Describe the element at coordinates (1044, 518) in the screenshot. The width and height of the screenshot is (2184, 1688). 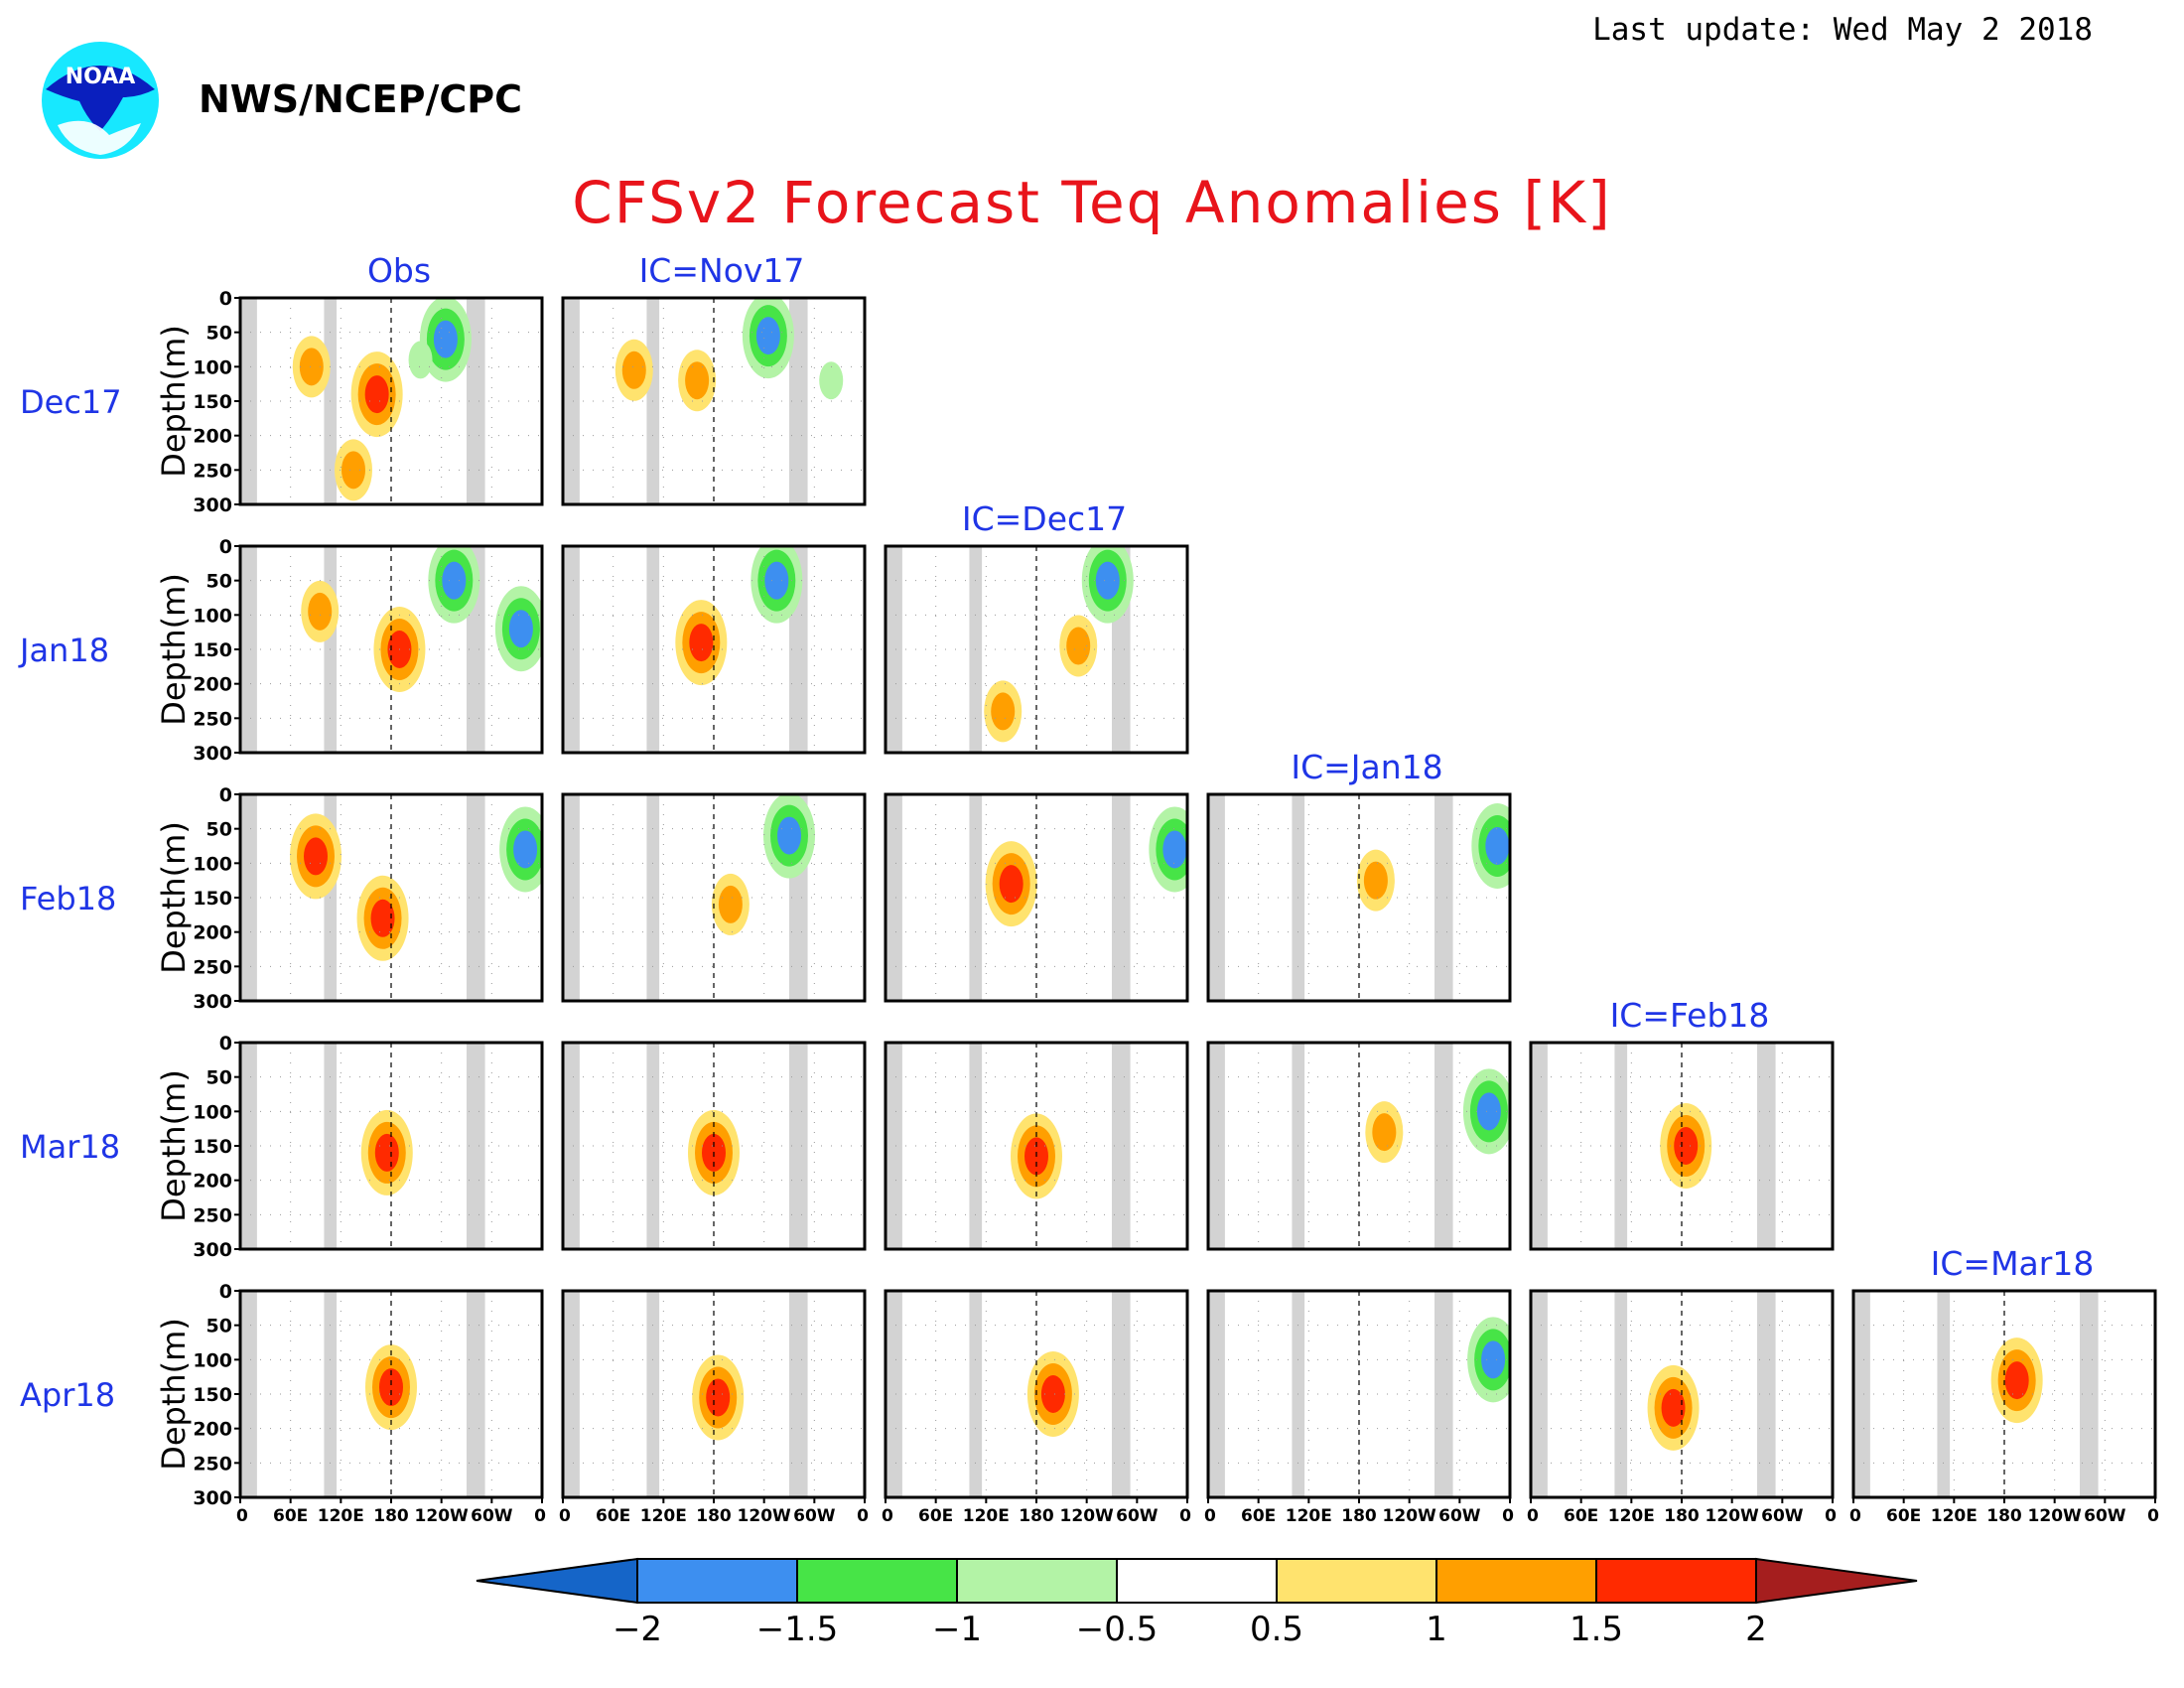
I see `column-title: IC=Dec17` at that location.